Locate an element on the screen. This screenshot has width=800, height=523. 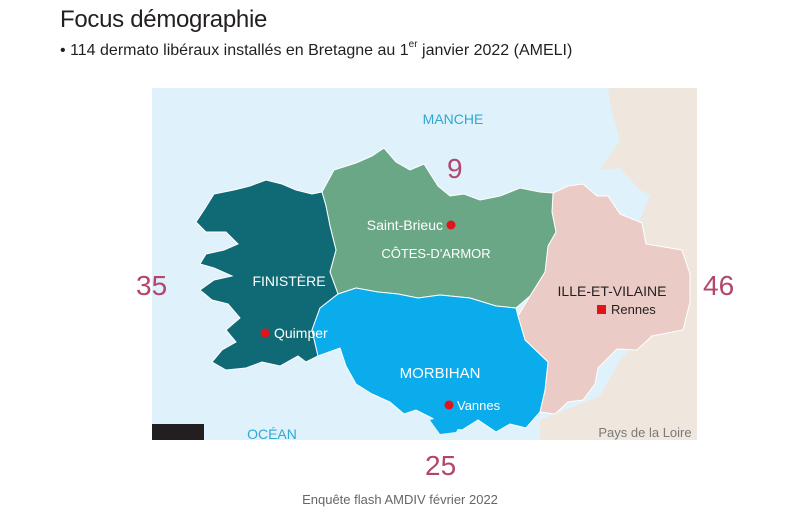
department-finistere is located at coordinates (267, 275).